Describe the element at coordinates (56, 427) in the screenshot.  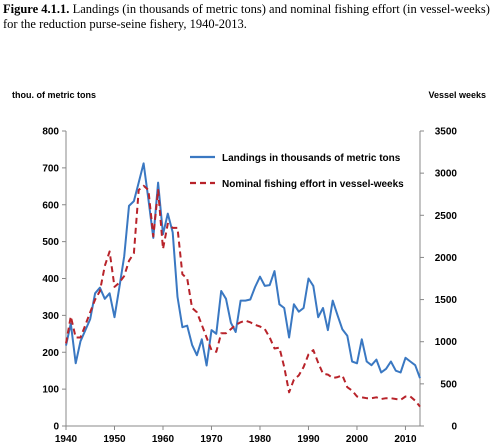
I see `left-tick-label: 0` at that location.